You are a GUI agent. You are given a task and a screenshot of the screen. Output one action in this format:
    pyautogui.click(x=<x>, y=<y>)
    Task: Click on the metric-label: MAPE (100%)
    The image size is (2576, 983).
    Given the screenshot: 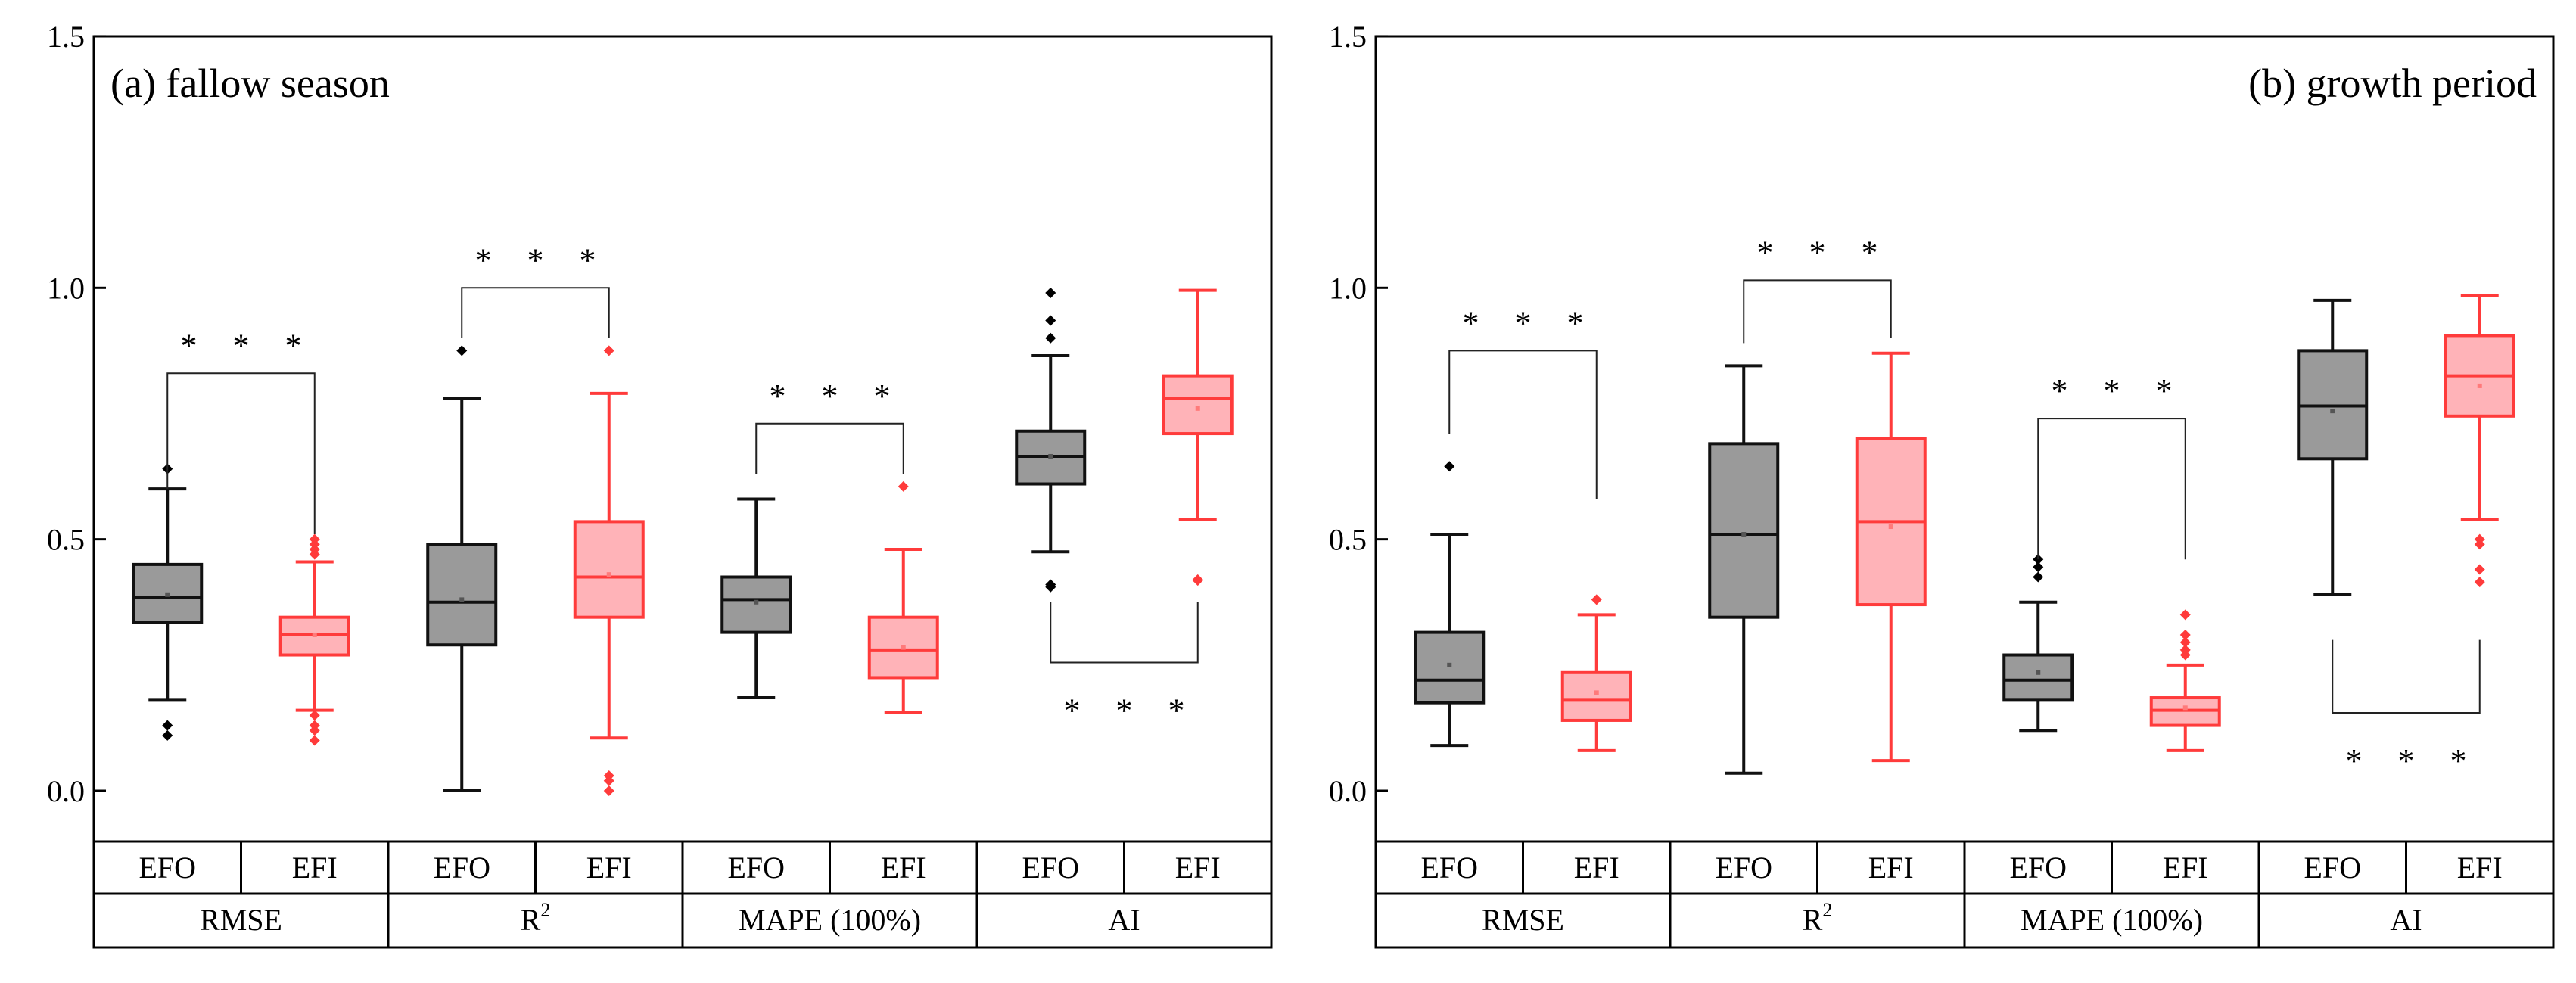 What is the action you would take?
    pyautogui.click(x=2112, y=920)
    